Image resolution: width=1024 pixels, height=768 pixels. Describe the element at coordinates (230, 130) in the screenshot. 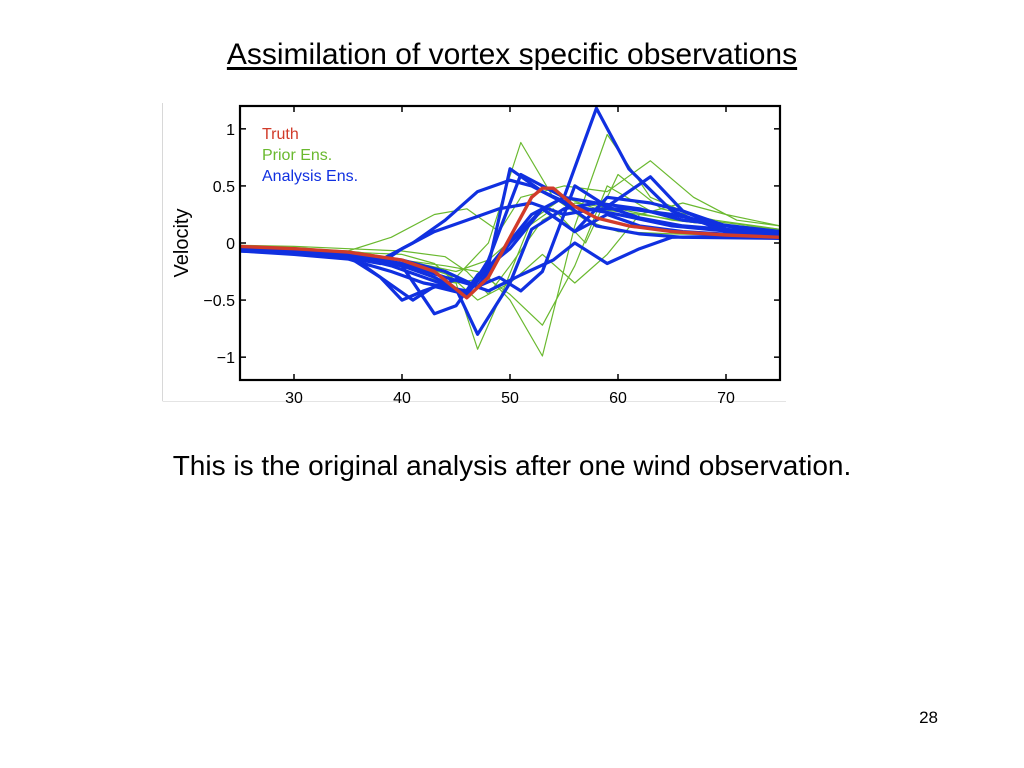

I see `y-tick-label: 1` at that location.